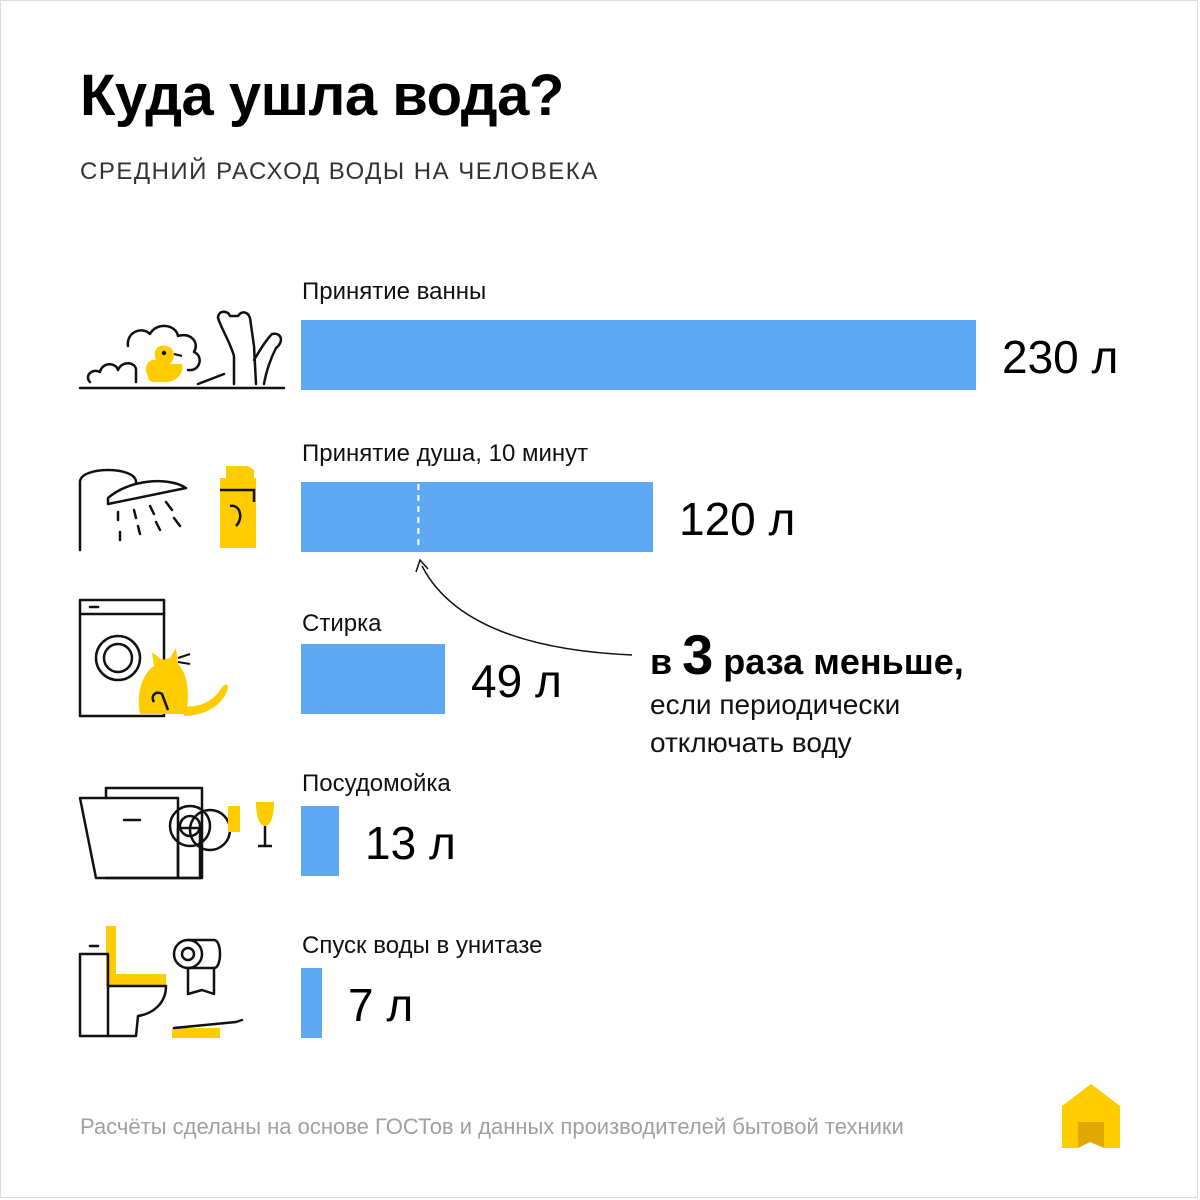 The height and width of the screenshot is (1200, 1200). What do you see at coordinates (342, 623) in the screenshot?
I see `category-label-washing: Стирка` at bounding box center [342, 623].